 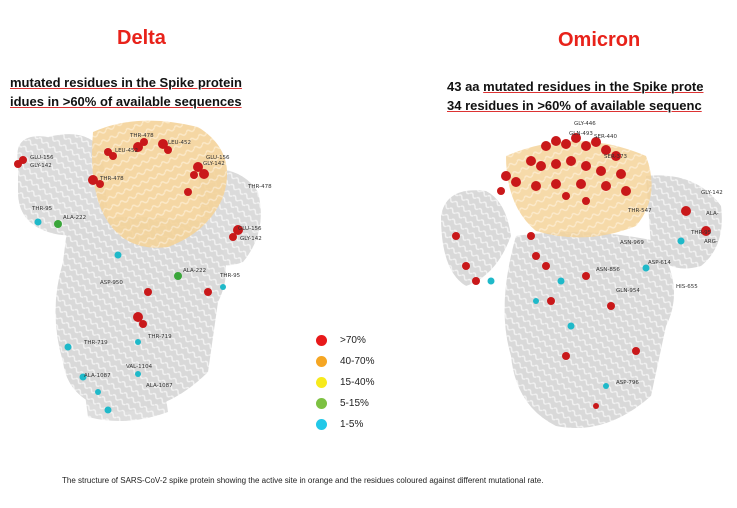 I want to click on delta-label-ala-1087-a: ALA-1087, so click(x=97, y=376).